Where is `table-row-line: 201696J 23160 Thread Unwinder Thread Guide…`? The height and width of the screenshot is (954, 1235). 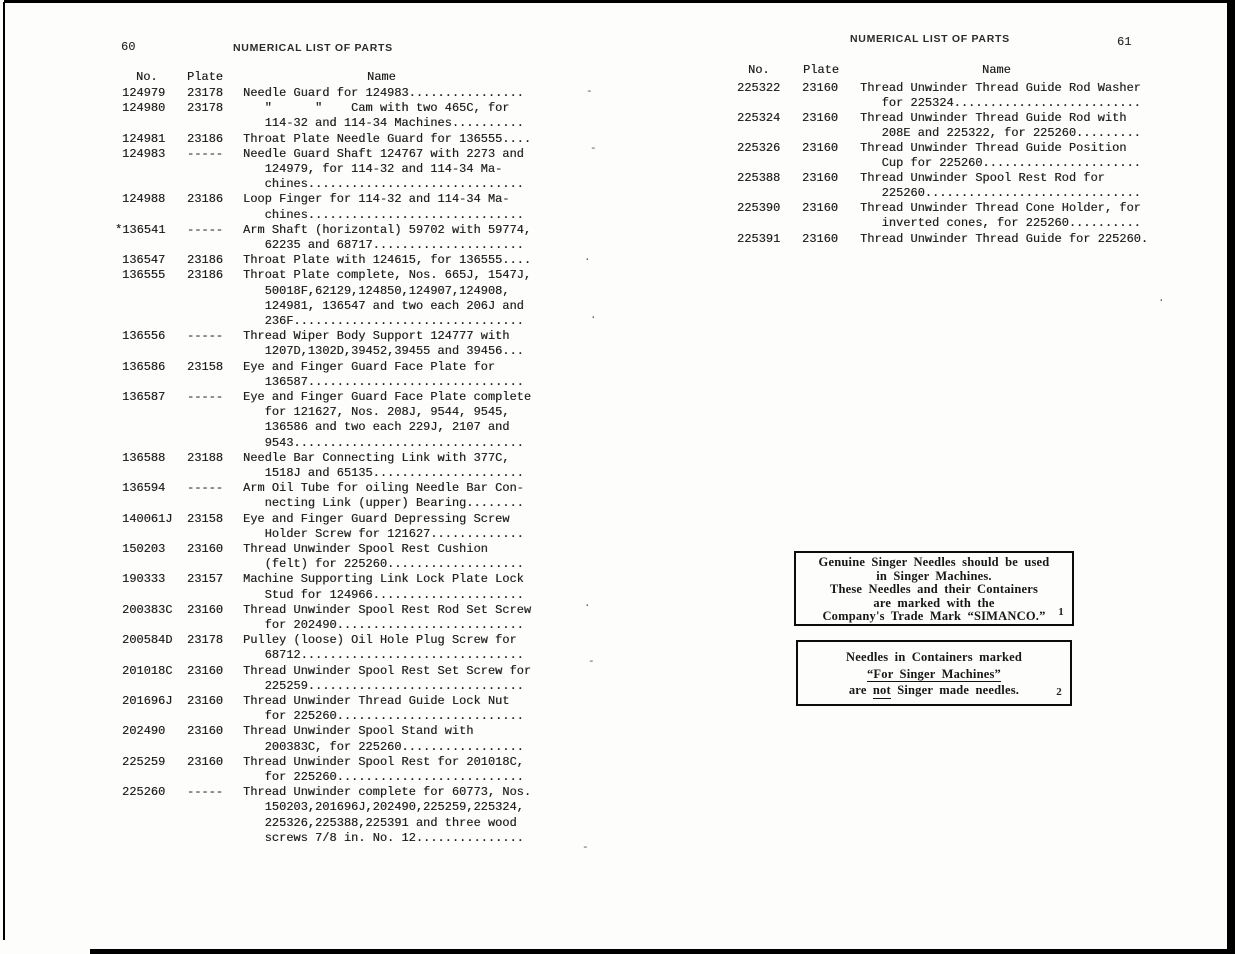
table-row-line: 201696J 23160 Thread Unwinder Thread Guide… is located at coordinates (617, 701).